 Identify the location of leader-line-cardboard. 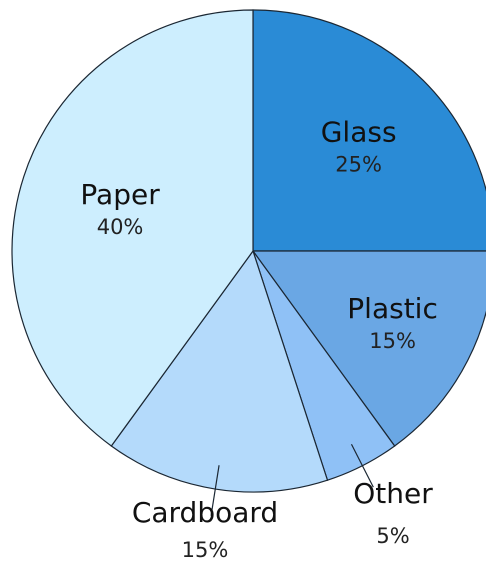
(215, 490).